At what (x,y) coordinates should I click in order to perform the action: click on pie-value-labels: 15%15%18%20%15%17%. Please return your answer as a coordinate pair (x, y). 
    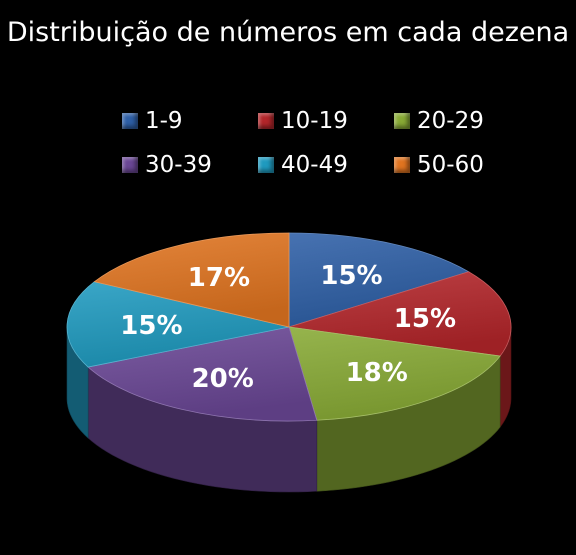
    Looking at the image, I should click on (288, 327).